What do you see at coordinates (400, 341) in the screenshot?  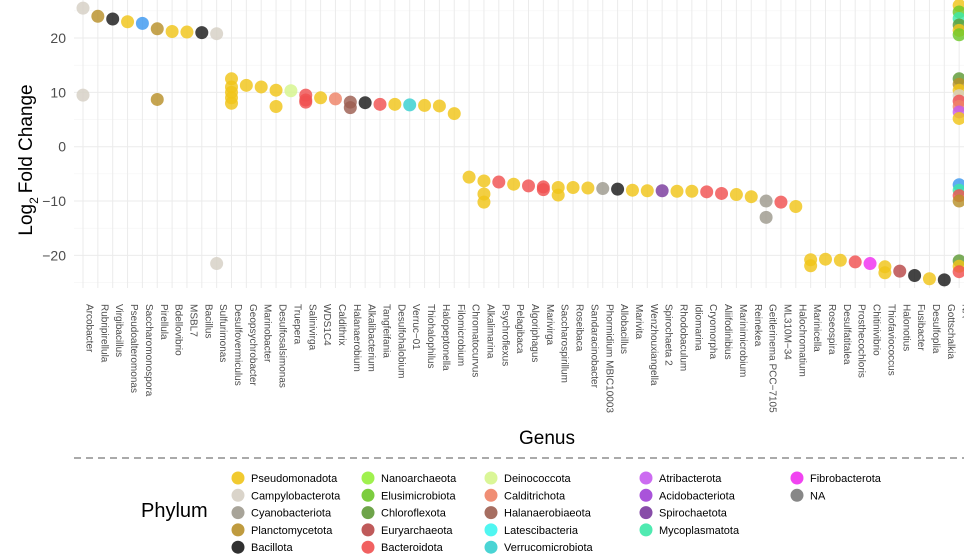 I see `x-tick-label: Desulfohalobium` at bounding box center [400, 341].